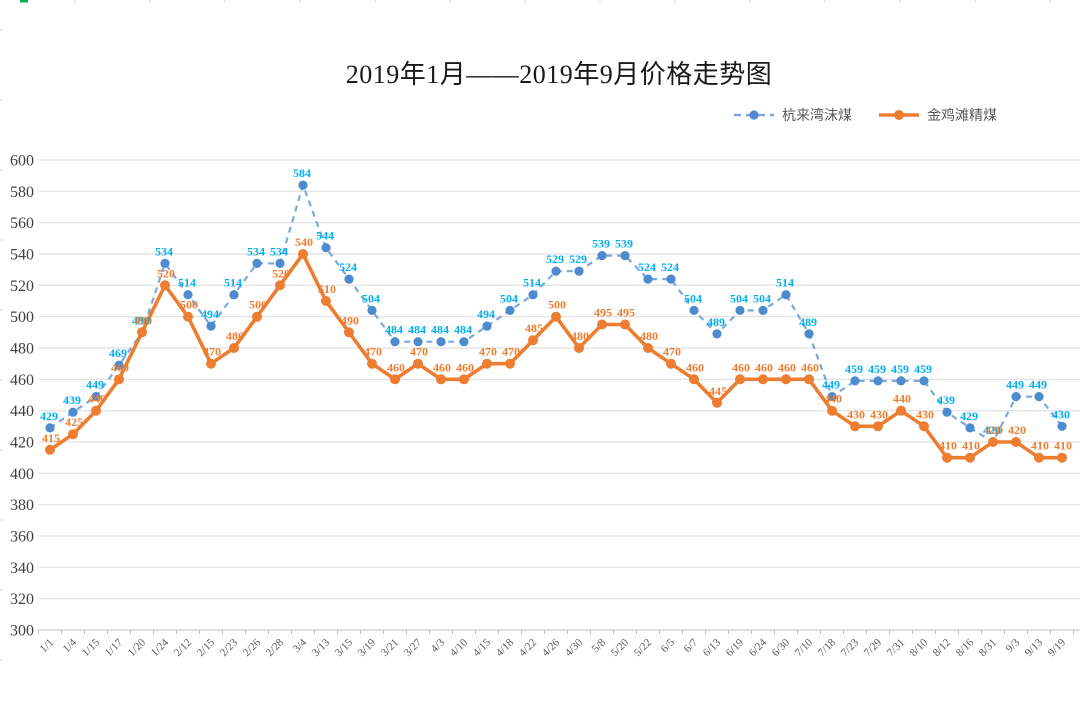 This screenshot has width=1080, height=702. Describe the element at coordinates (603, 313) in the screenshot. I see `data-label-jinjitan: 495` at that location.